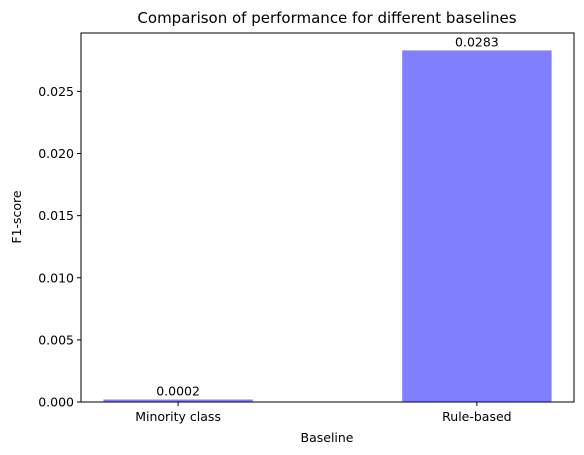 The height and width of the screenshot is (455, 584). What do you see at coordinates (56, 339) in the screenshot?
I see `y-tick-label-1: 0.005` at bounding box center [56, 339].